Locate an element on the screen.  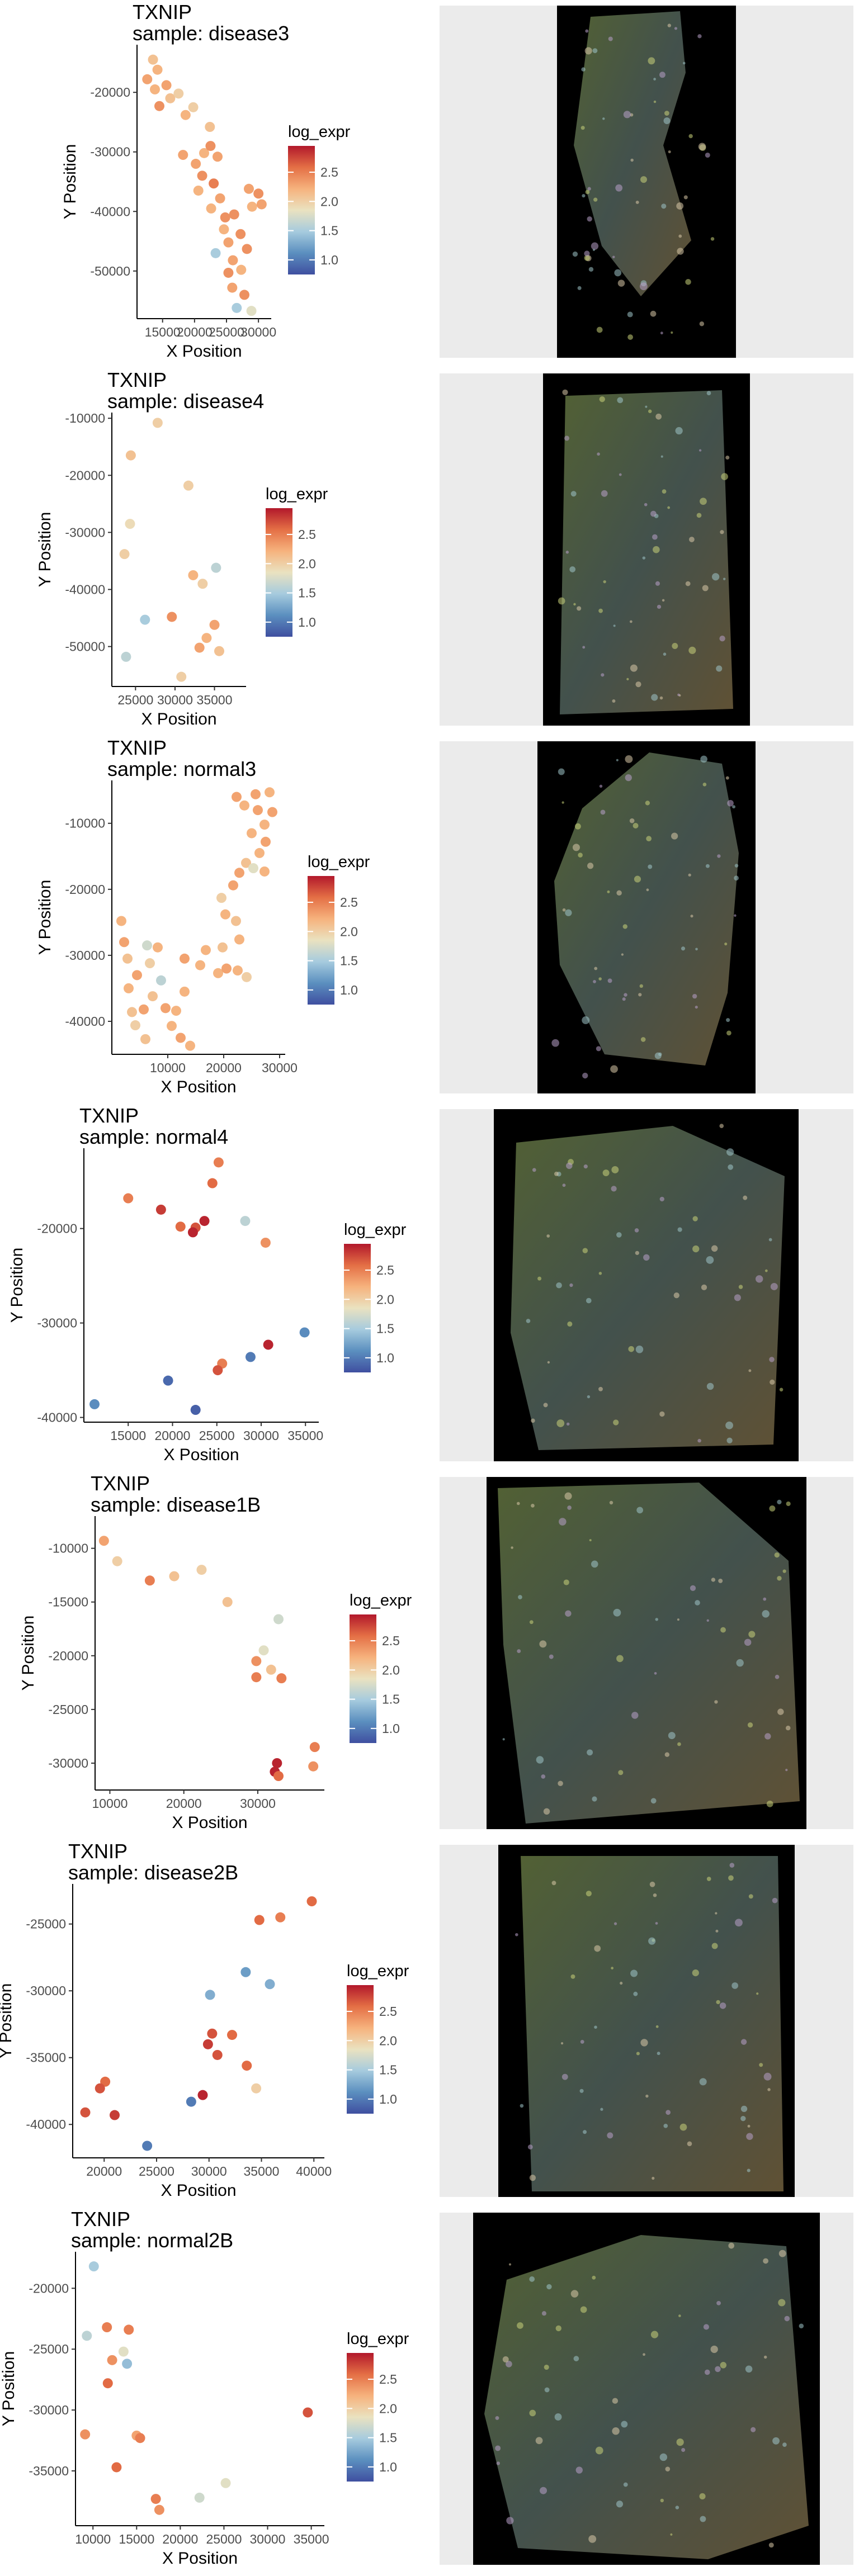
y-tick-label: -20000 is located at coordinates (57, 1228).